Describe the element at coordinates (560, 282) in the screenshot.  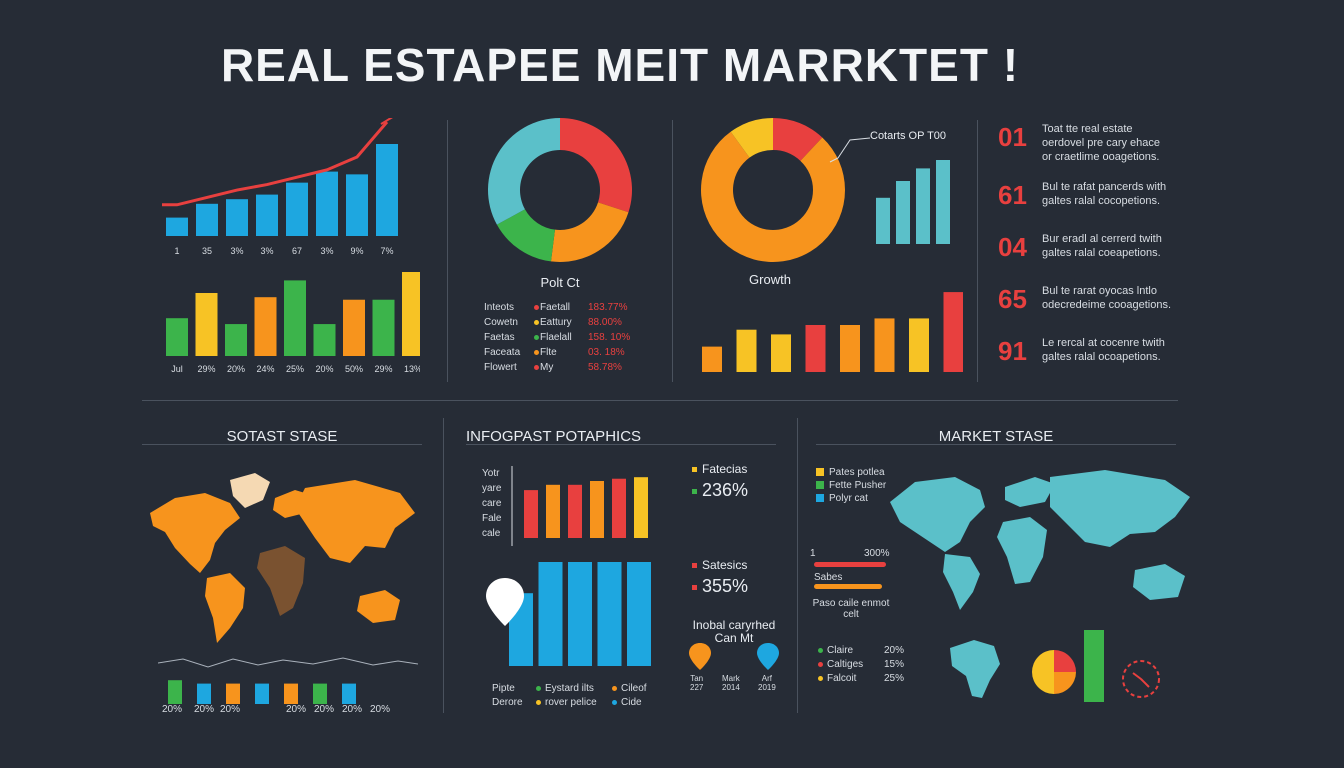
I see `donut-label: Polt Ct` at that location.